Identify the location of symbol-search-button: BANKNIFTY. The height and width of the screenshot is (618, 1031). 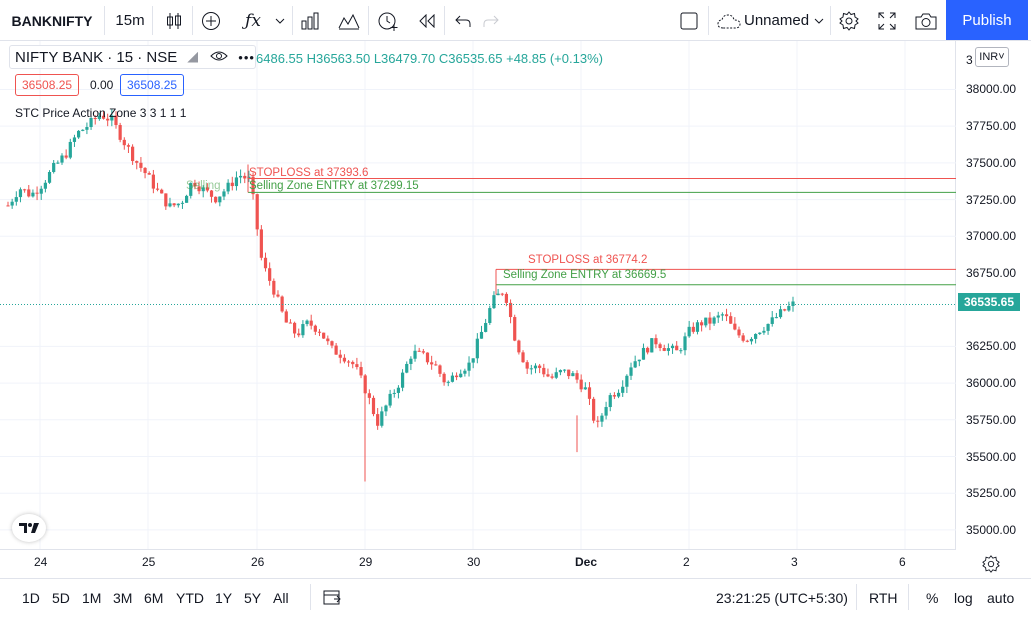
(52, 20).